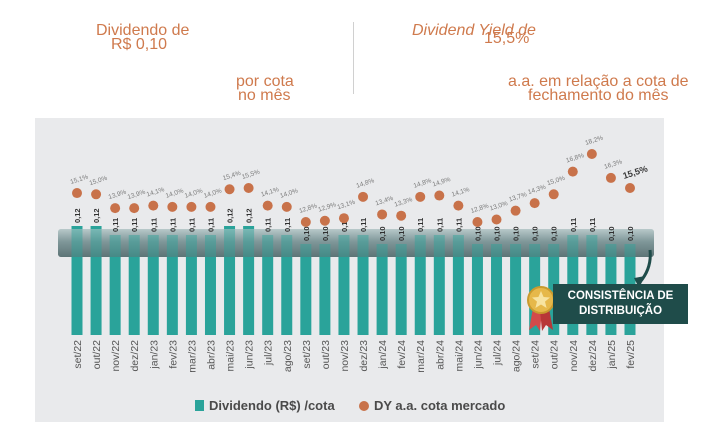 Image resolution: width=709 pixels, height=427 pixels. What do you see at coordinates (325, 289) in the screenshot?
I see `bar-out/23` at bounding box center [325, 289].